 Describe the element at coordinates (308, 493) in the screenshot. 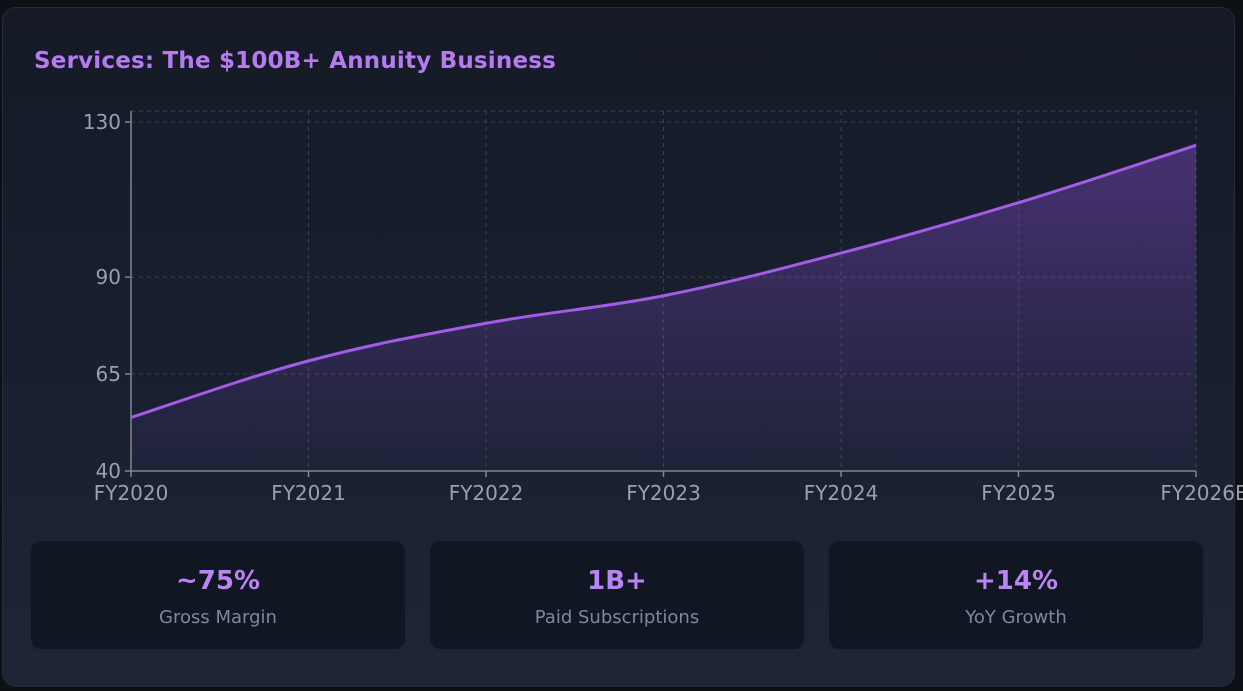

I see `x-tick-label: FY2021` at that location.